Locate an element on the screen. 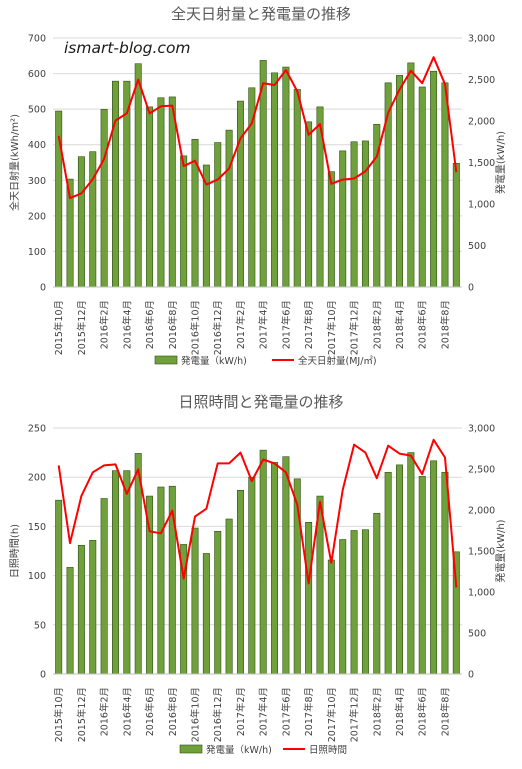  legend-label: 日照時間 is located at coordinates (328, 750).